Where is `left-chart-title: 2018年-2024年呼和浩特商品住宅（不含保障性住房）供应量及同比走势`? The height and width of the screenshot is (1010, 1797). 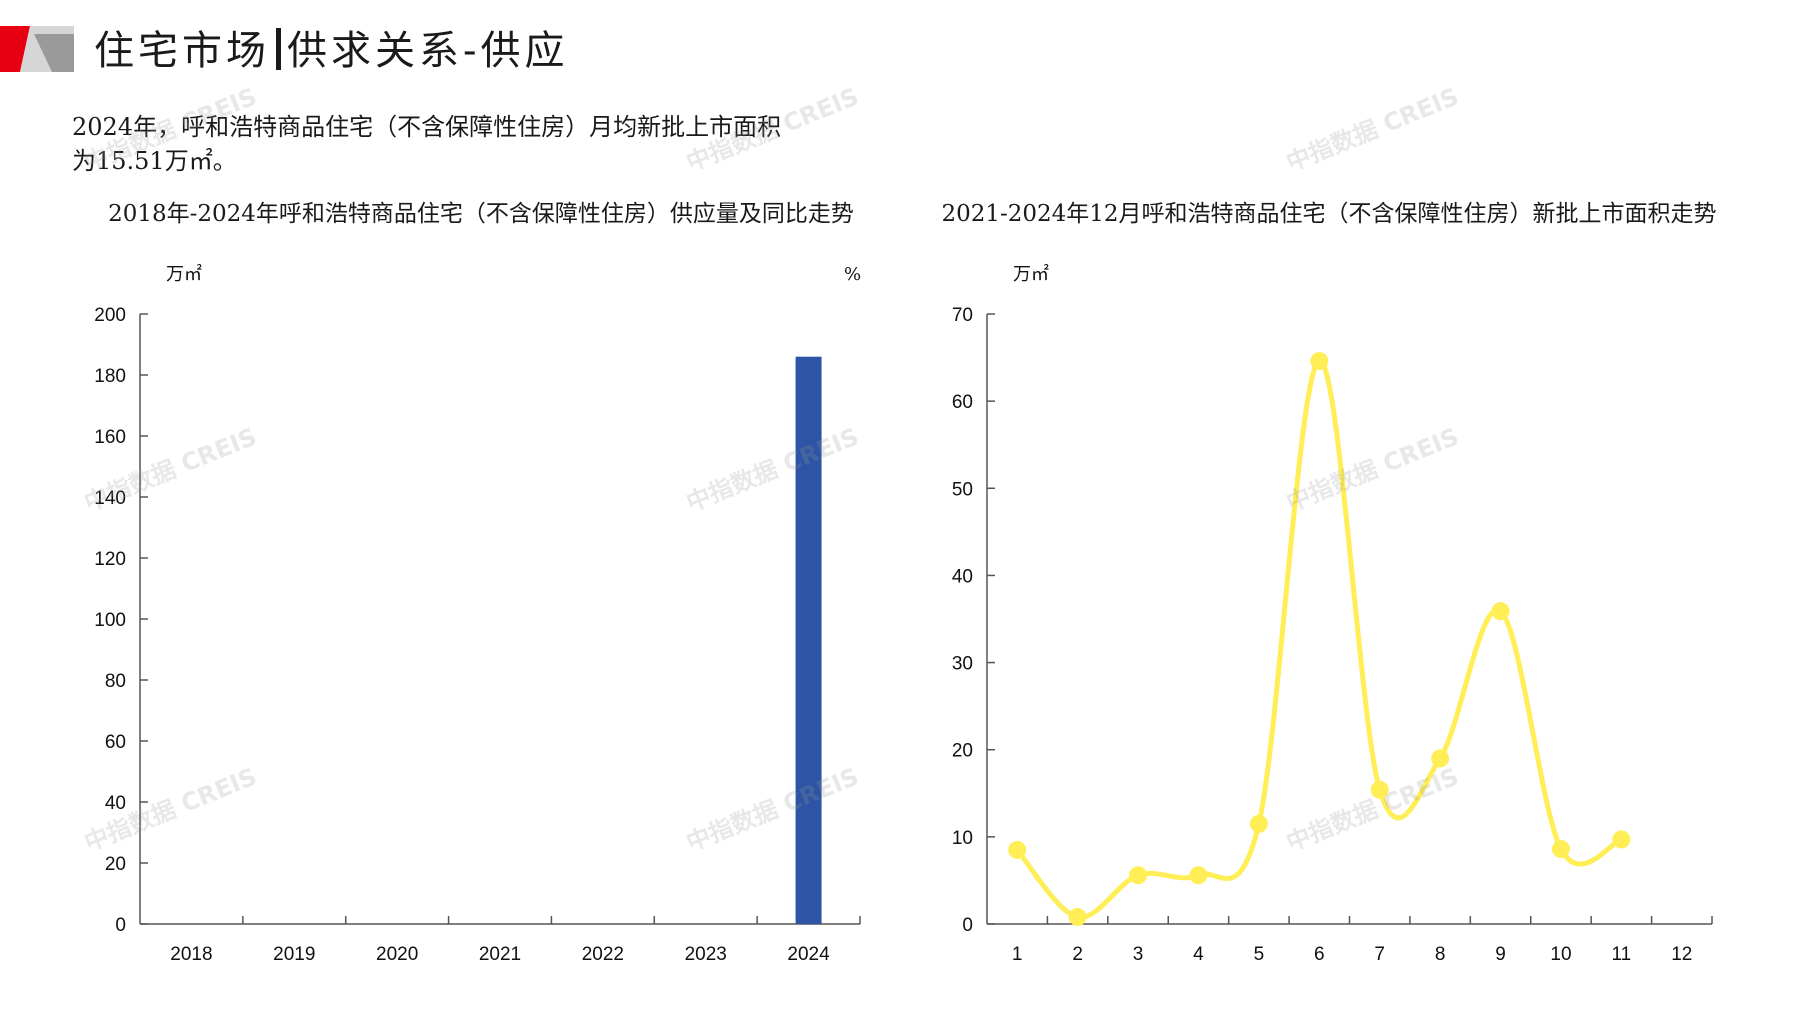
left-chart-title: 2018年-2024年呼和浩特商品住宅（不含保障性住房）供应量及同比走势 is located at coordinates (481, 214).